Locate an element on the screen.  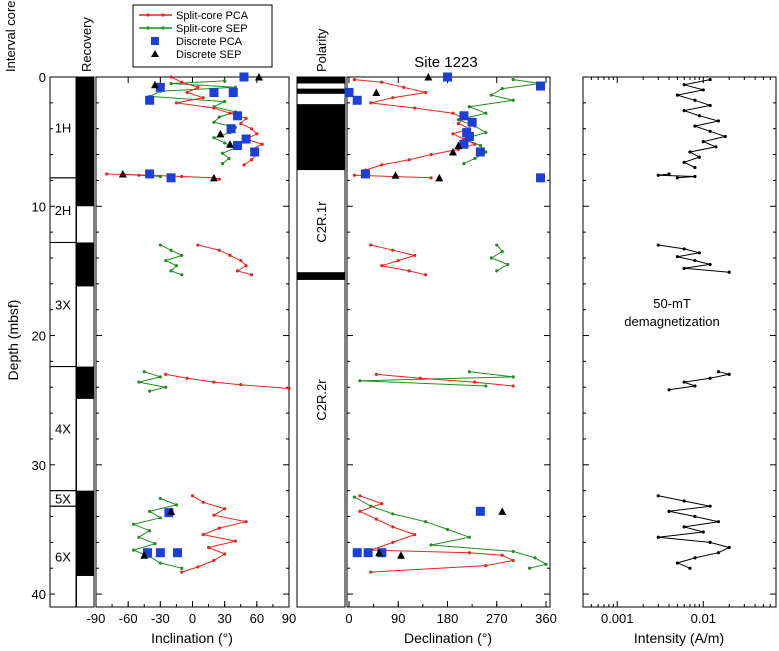
polarity-header: Polarity is located at coordinates (321, 50).